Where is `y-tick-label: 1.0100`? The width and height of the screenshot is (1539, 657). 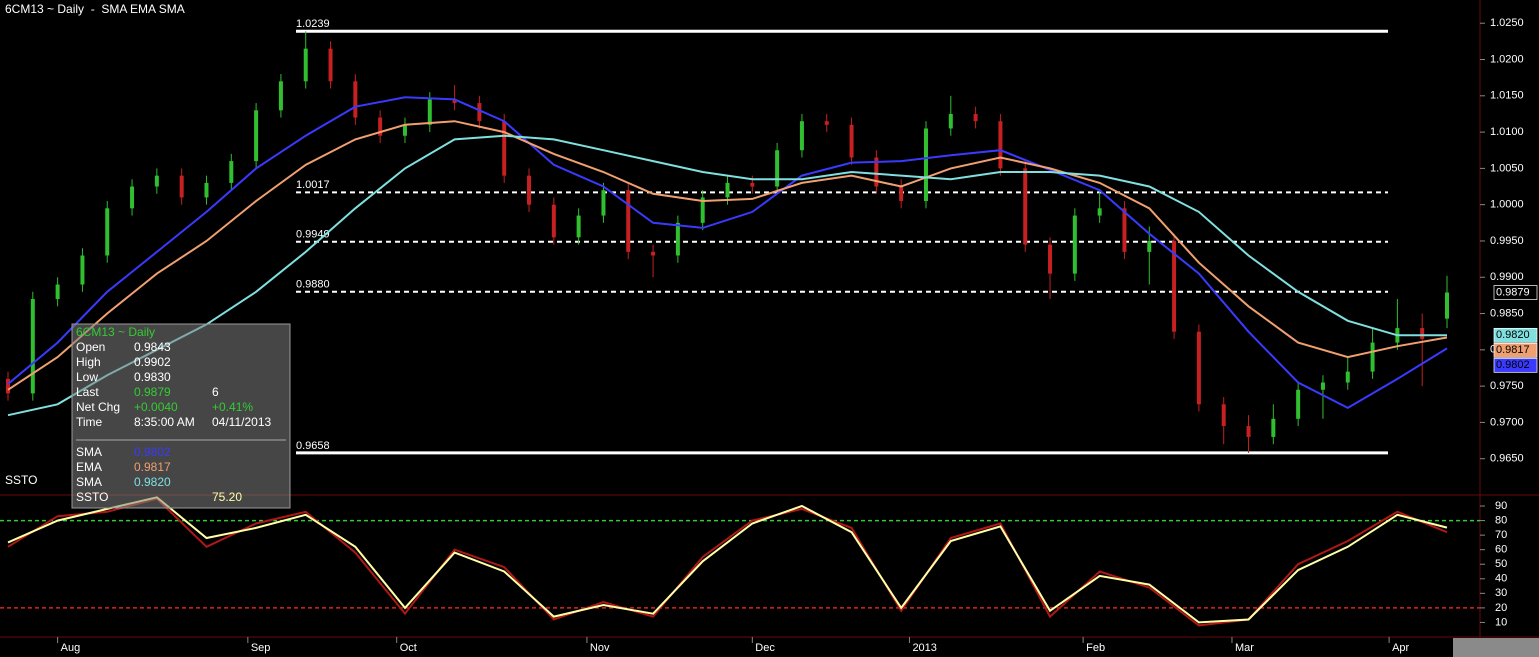 y-tick-label: 1.0100 is located at coordinates (1507, 132).